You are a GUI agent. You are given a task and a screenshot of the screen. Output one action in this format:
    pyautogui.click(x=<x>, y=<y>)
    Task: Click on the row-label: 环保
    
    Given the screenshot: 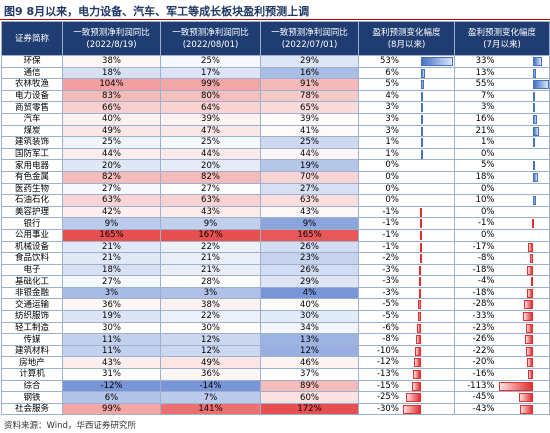 What is the action you would take?
    pyautogui.click(x=32, y=61)
    